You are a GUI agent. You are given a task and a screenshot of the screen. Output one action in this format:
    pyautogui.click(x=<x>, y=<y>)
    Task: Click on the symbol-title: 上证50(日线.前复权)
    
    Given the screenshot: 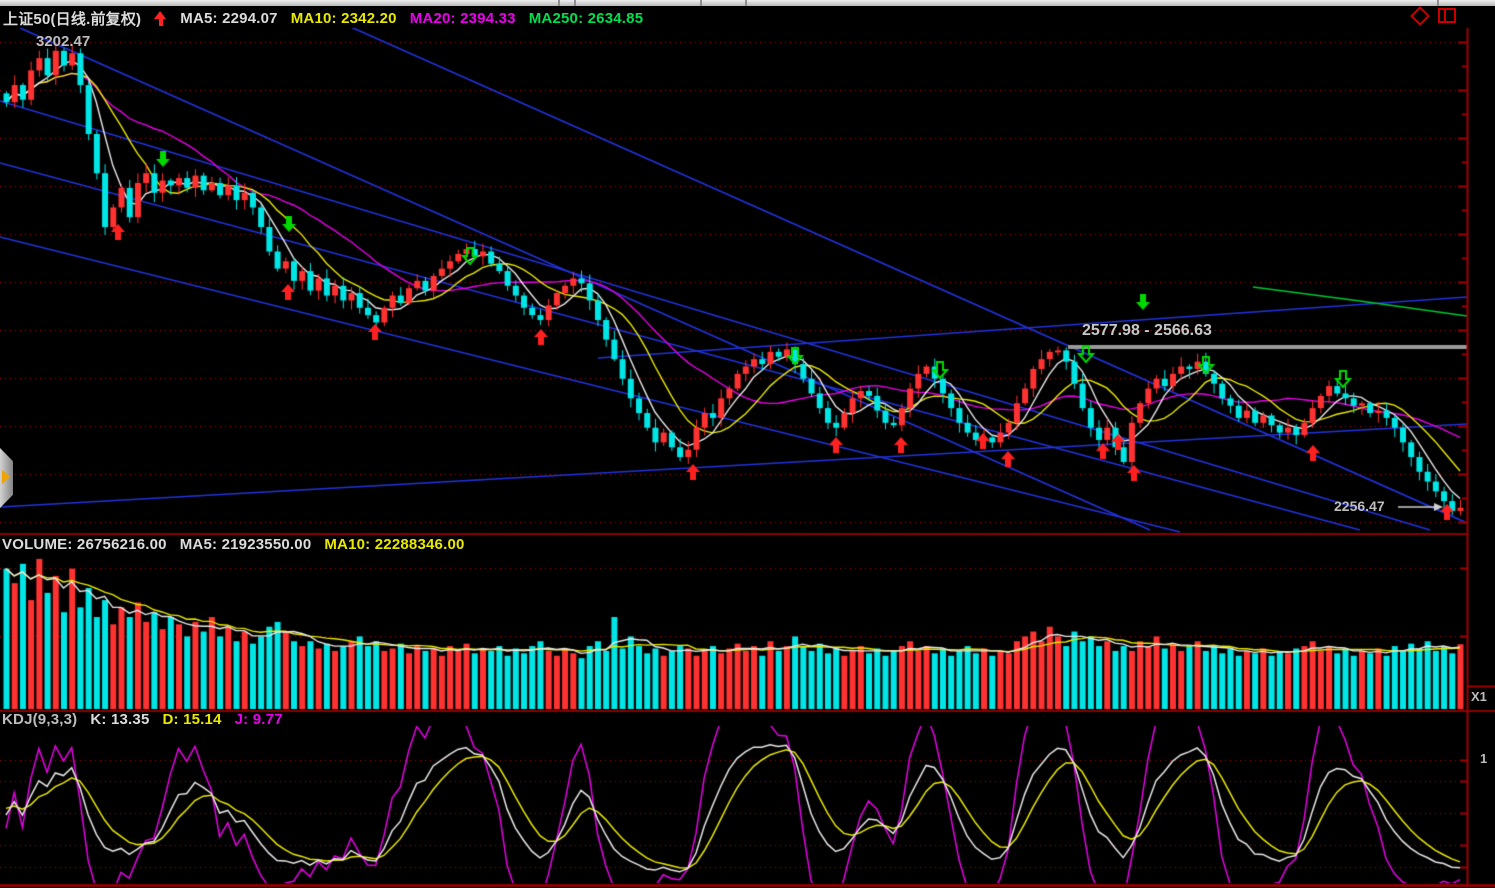 What is the action you would take?
    pyautogui.click(x=72, y=19)
    